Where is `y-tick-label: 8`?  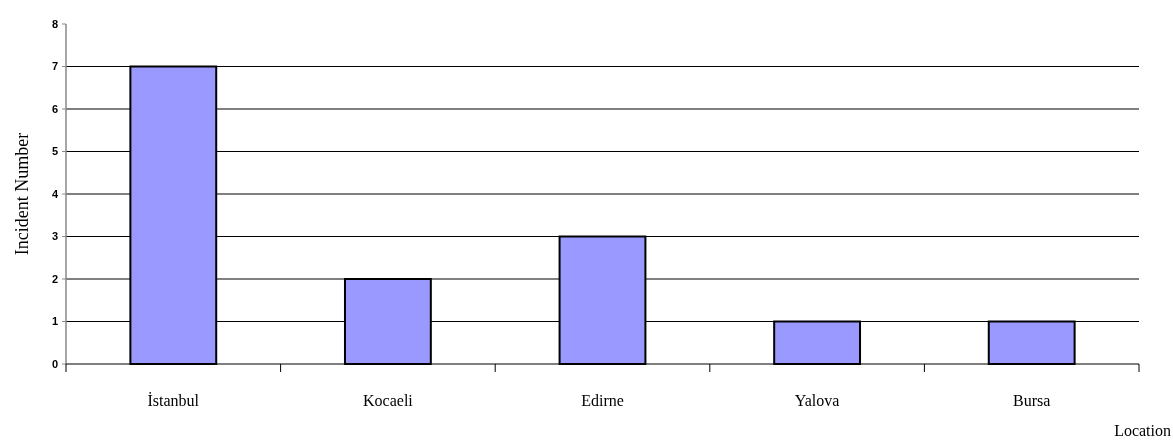
y-tick-label: 8 is located at coordinates (54, 23).